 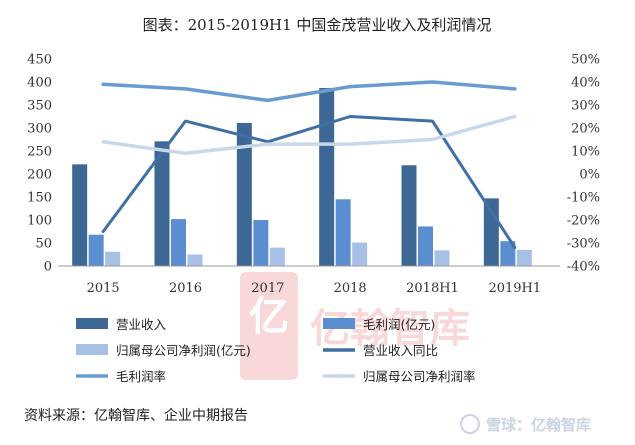 What do you see at coordinates (350, 288) in the screenshot?
I see `x-tick-label: 2018` at bounding box center [350, 288].